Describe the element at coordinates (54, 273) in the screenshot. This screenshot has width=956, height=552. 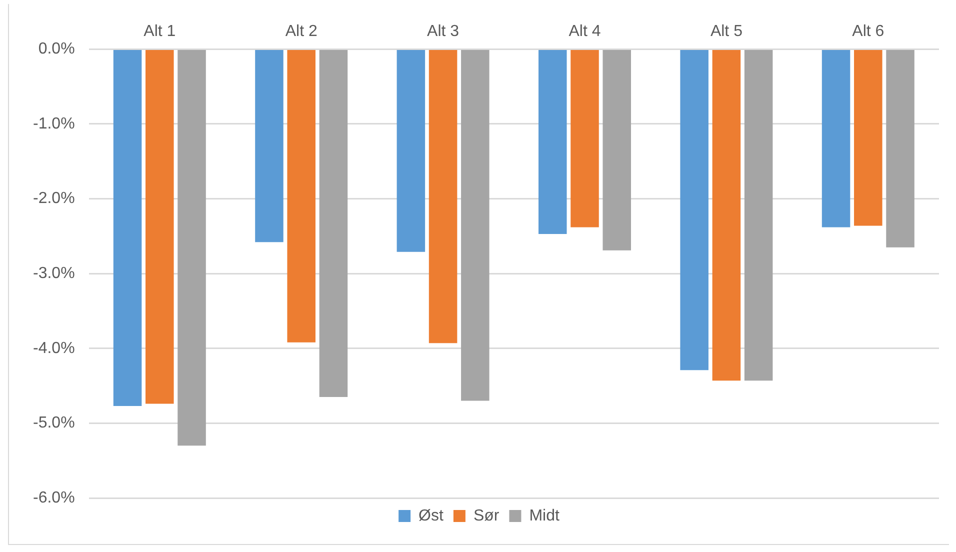
I see `y-tick-label: -3.0%` at that location.